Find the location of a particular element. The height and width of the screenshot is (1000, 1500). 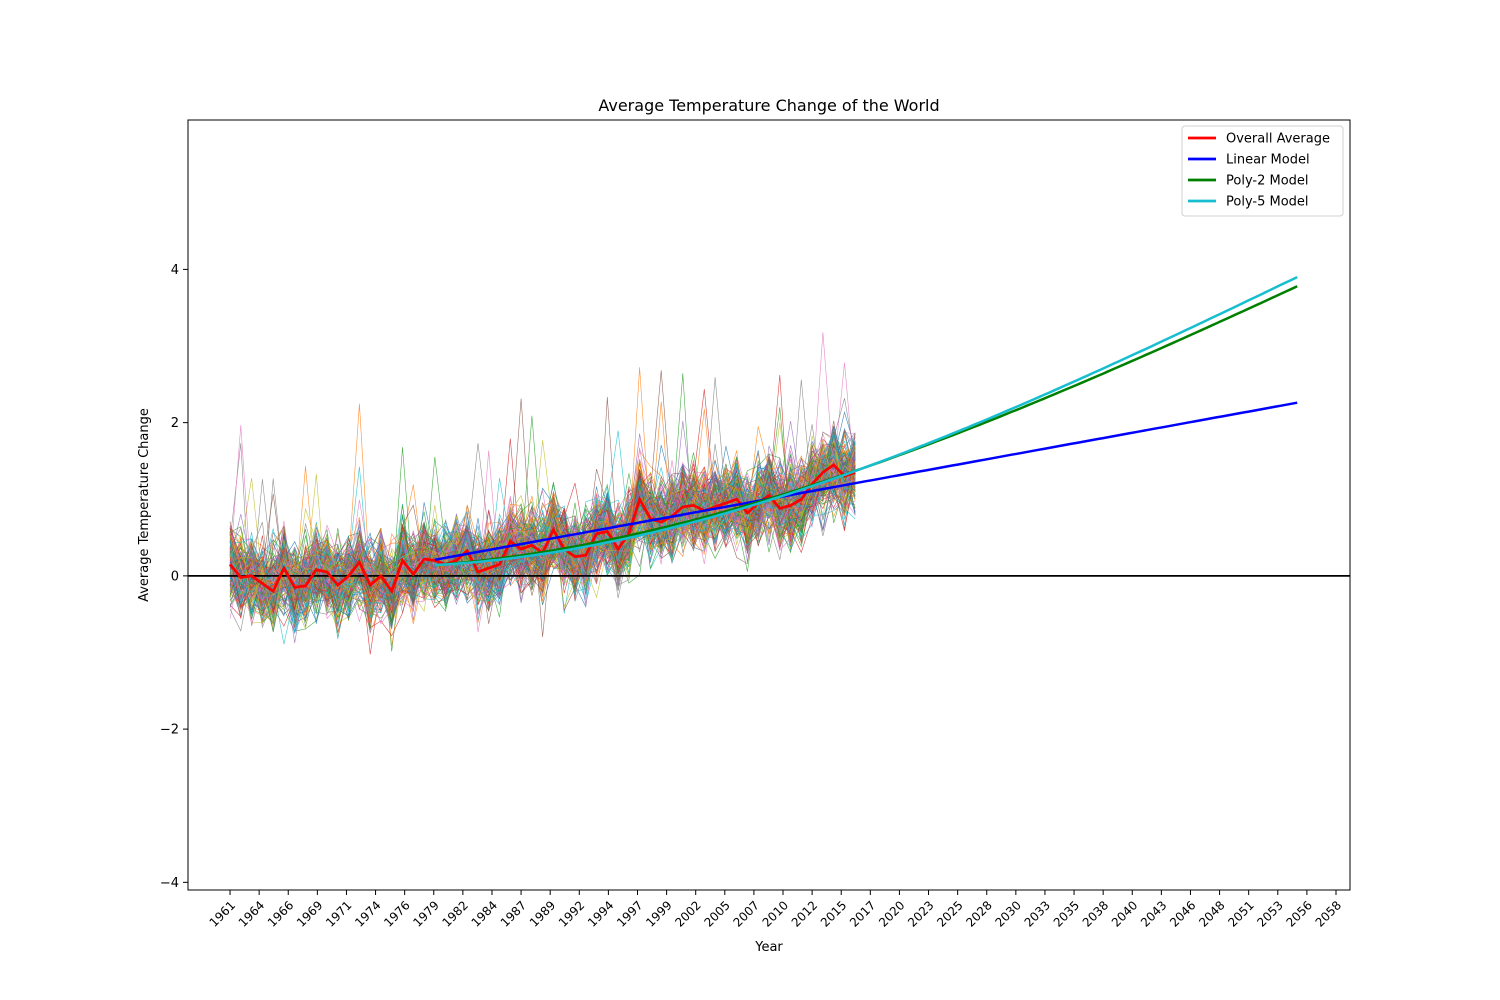

x-tick-label: 2002 is located at coordinates (687, 913).